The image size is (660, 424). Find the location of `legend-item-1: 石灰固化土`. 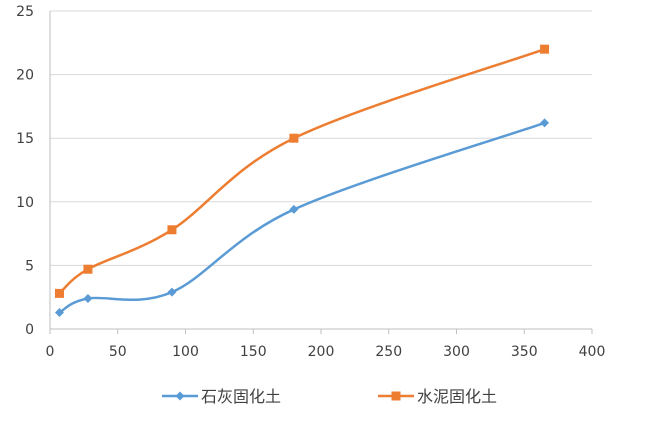

legend-item-1: 石灰固化土 is located at coordinates (221, 396).